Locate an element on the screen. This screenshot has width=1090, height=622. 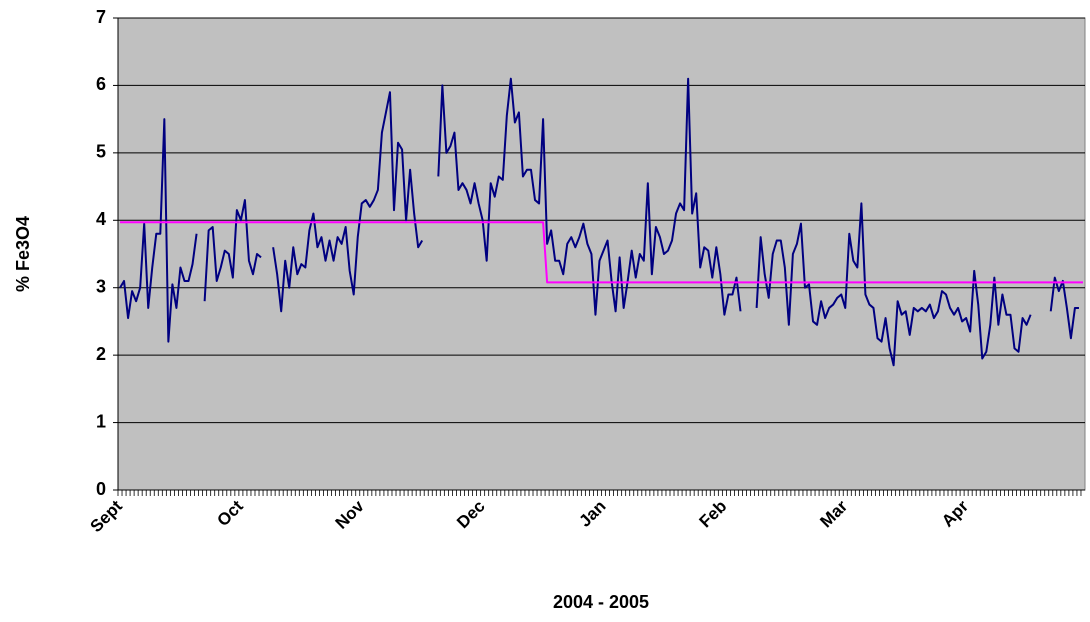
x-tick-label: Jan is located at coordinates (592, 514).